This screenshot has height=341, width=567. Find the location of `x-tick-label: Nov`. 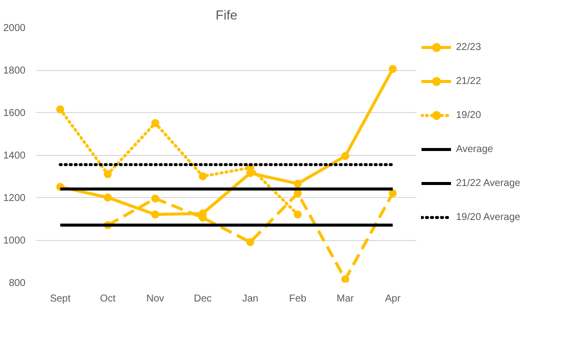

x-tick-label: Nov is located at coordinates (155, 299).